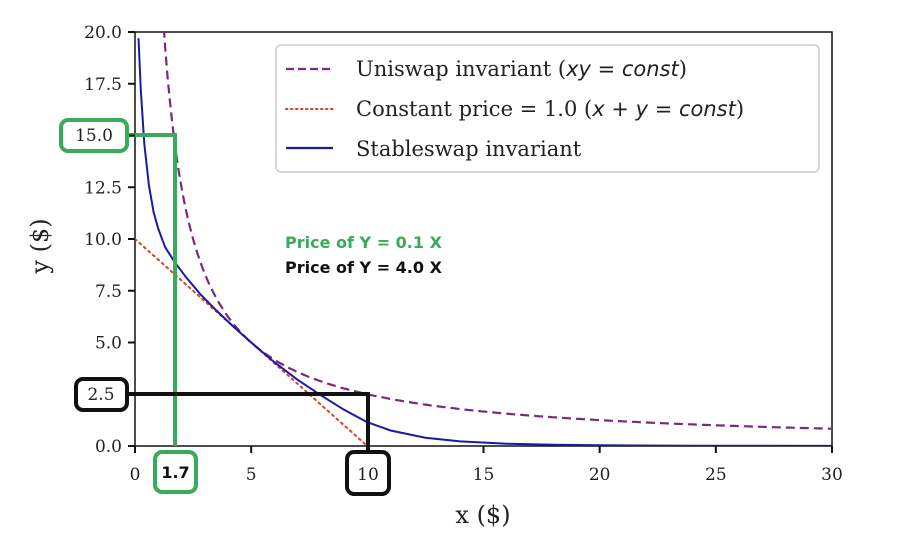 Image resolution: width=900 pixels, height=552 pixels. What do you see at coordinates (251, 475) in the screenshot?
I see `x-tick-label: 5` at bounding box center [251, 475].